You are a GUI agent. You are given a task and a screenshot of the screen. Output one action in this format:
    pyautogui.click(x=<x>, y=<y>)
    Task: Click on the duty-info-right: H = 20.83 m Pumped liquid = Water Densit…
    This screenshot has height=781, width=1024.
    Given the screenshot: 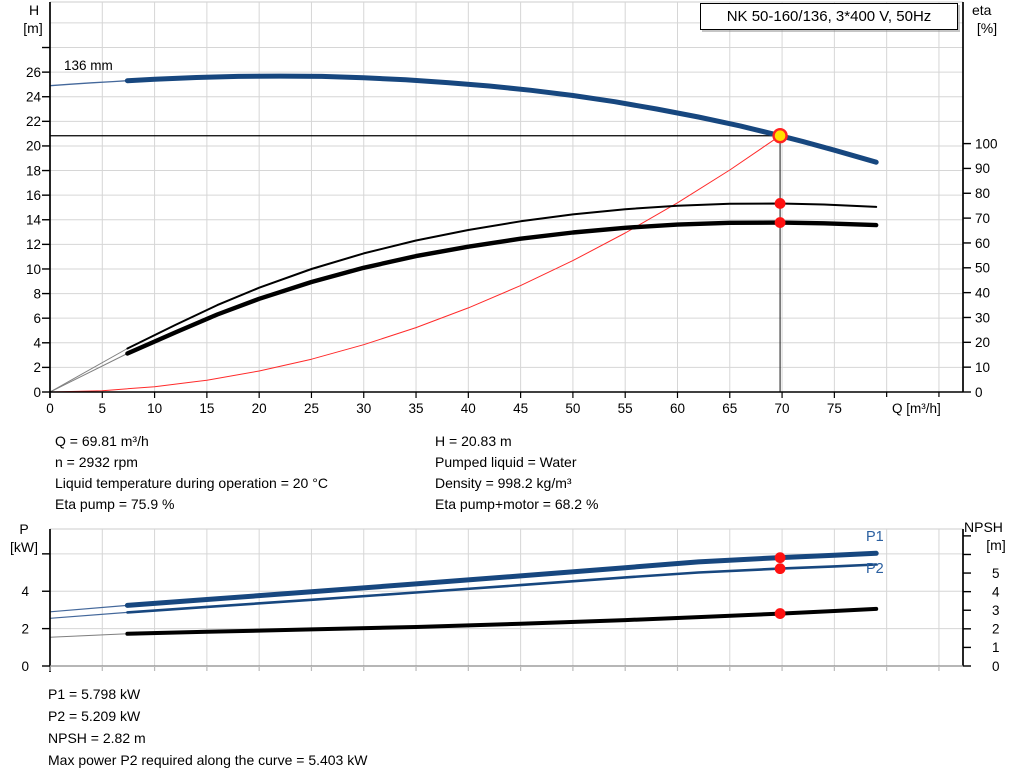 What is the action you would take?
    pyautogui.click(x=516, y=473)
    